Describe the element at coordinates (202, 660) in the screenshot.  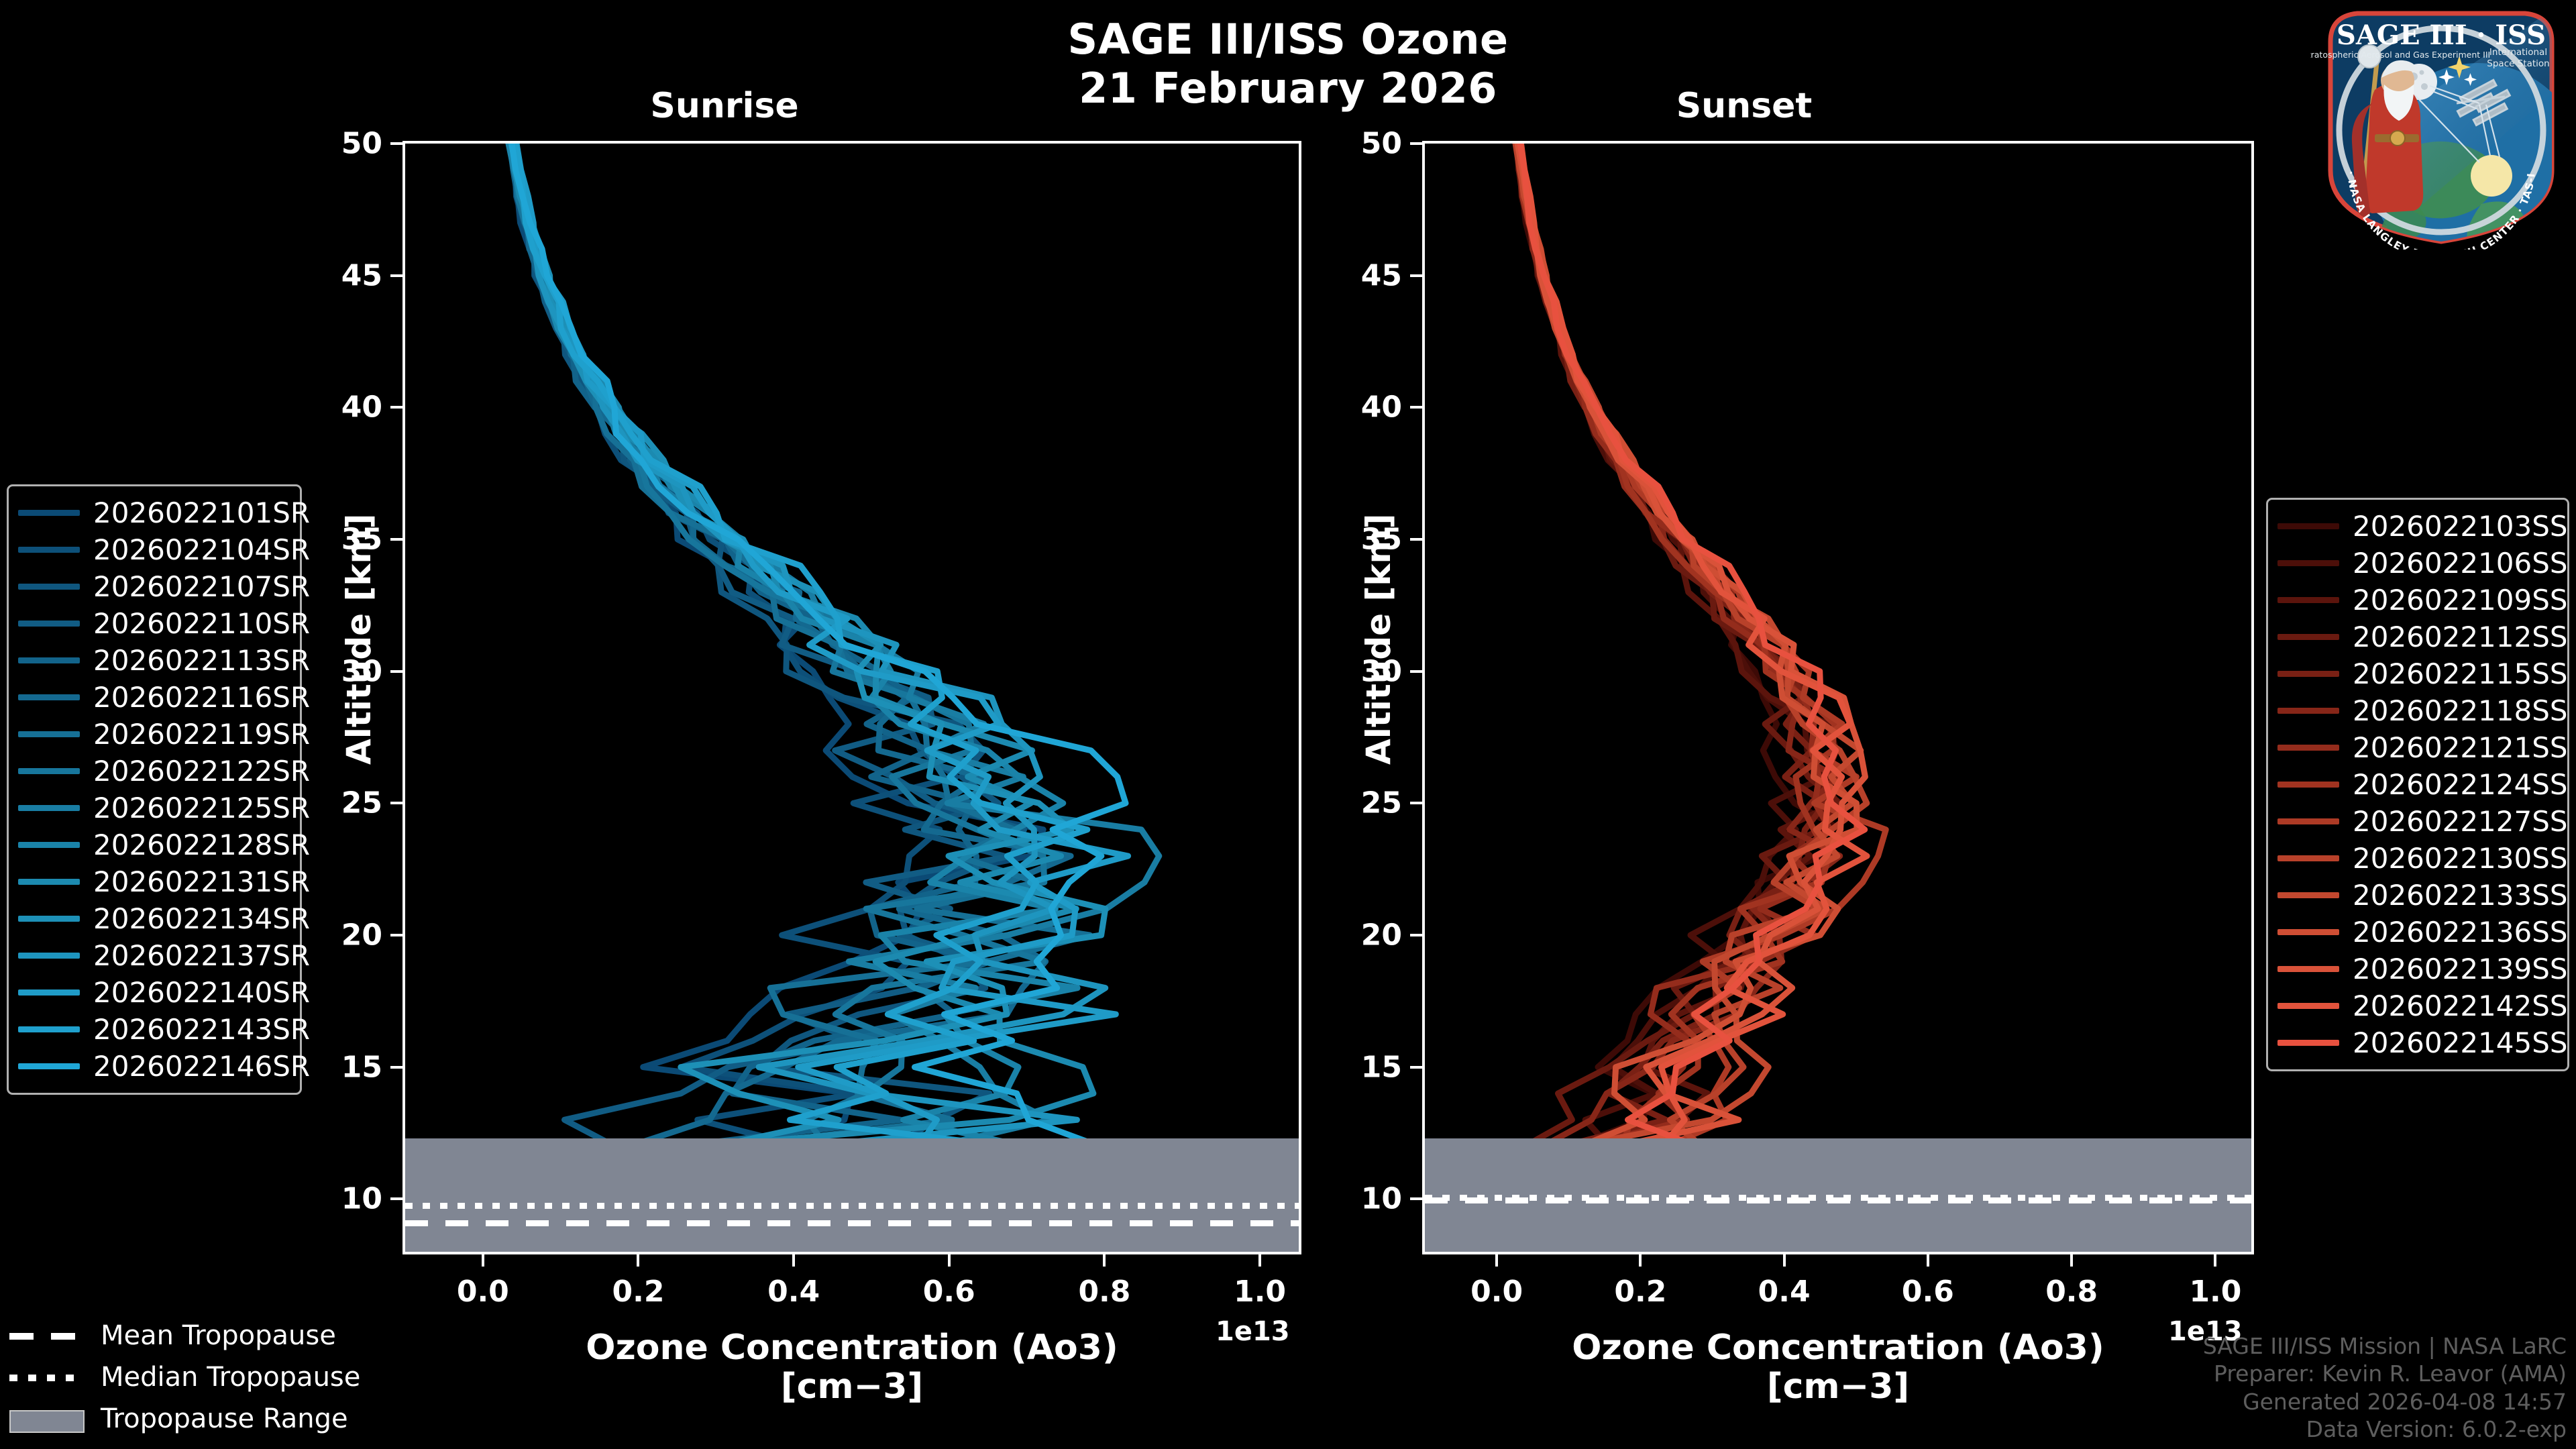
I see `legend-entry-sunrise-label: 2026022113SR` at that location.